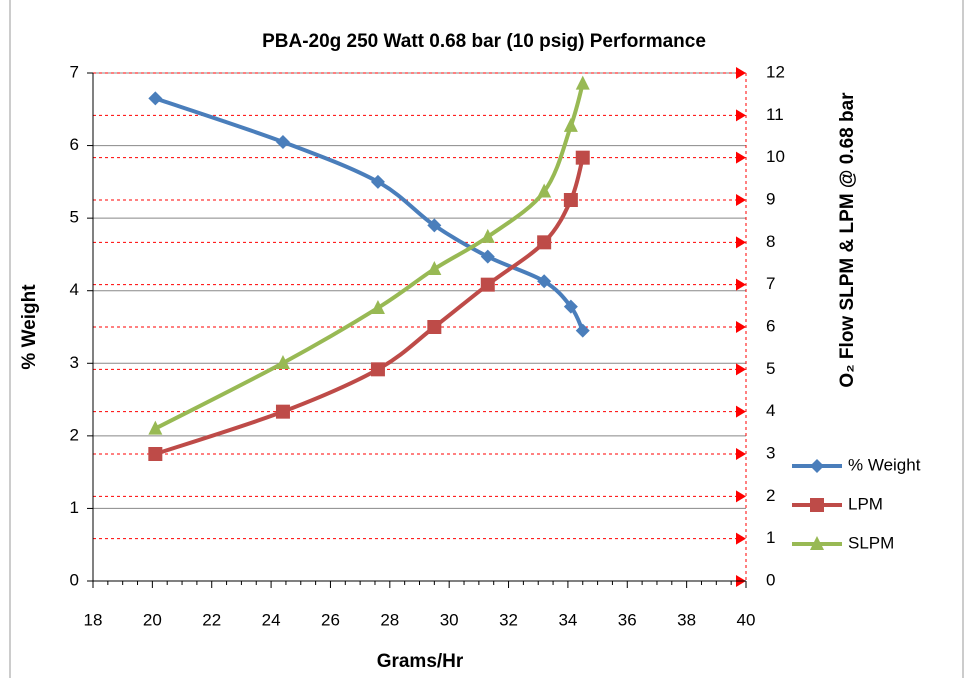 The height and width of the screenshot is (678, 965). I want to click on y2-tick-label: 5, so click(770, 368).